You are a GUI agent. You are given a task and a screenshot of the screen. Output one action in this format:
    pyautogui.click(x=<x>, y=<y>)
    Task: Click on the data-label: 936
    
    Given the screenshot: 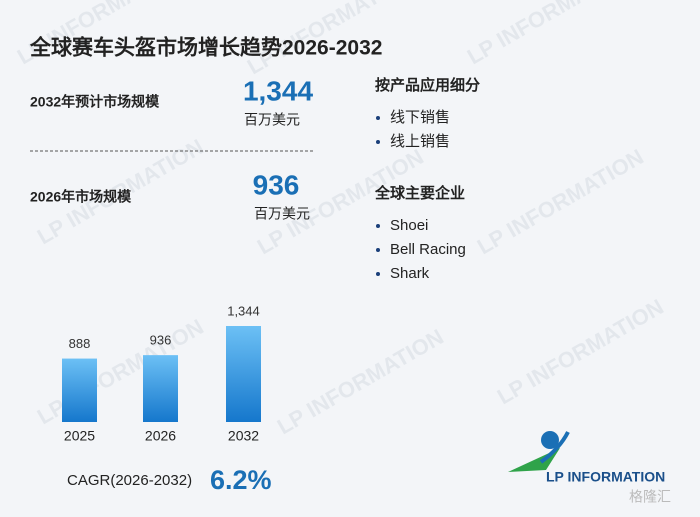 What is the action you would take?
    pyautogui.click(x=161, y=340)
    